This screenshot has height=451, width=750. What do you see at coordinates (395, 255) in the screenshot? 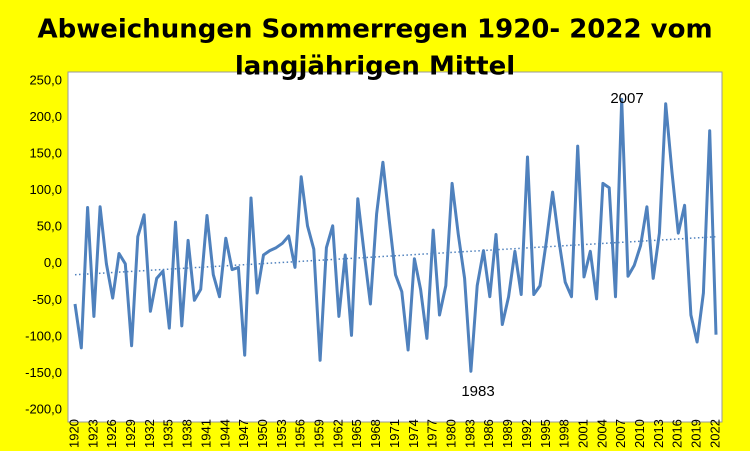
I see `trend-line` at bounding box center [395, 255].